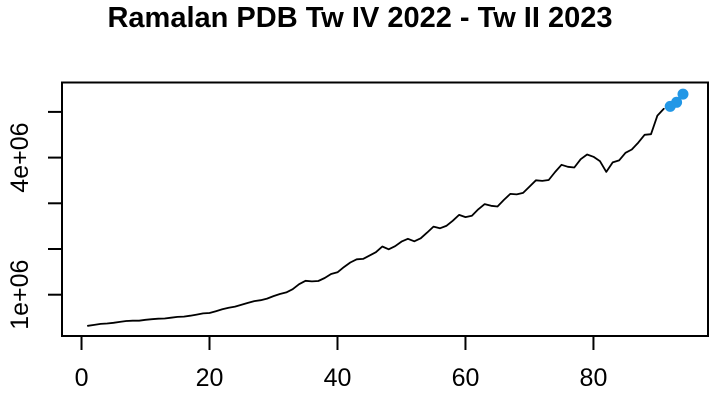  I want to click on chart-title: Ramalan PDB Tw IV 2022 - Tw II 2023, so click(360, 18).